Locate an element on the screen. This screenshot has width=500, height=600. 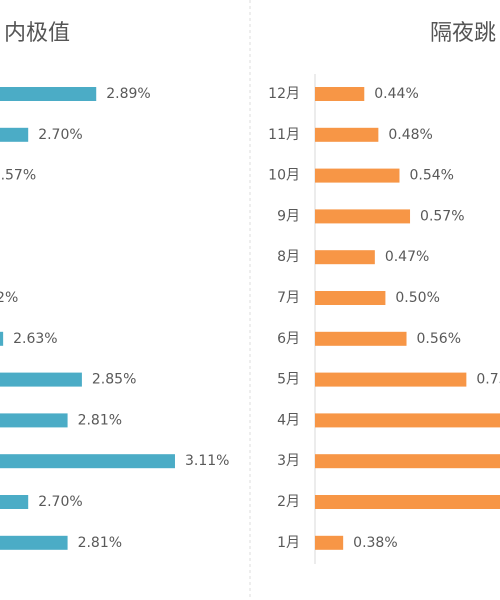
y-tick-label: 7月 is located at coordinates (288, 298).